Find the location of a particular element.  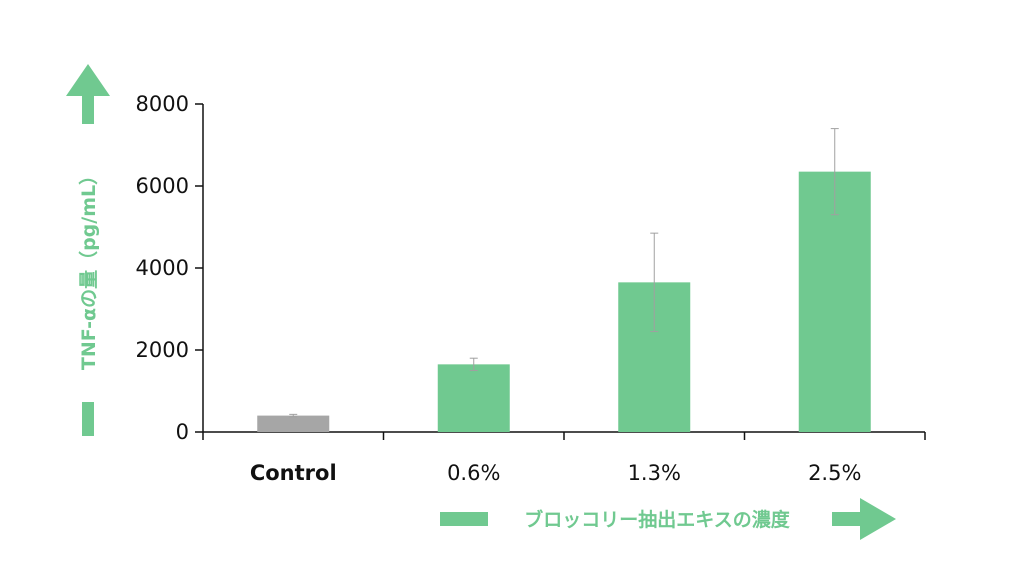

x-category-label: 2.5% is located at coordinates (834, 473).